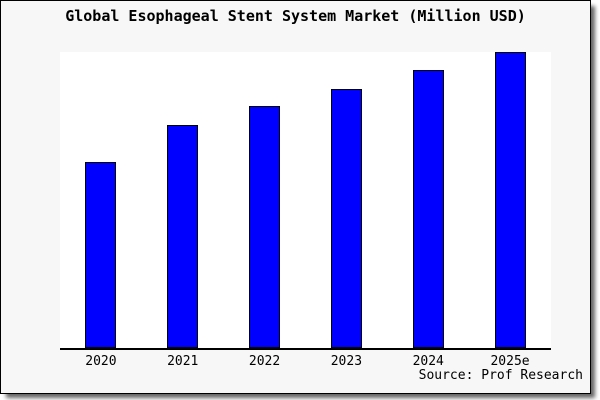 This screenshot has height=400, width=600. What do you see at coordinates (305, 361) in the screenshot?
I see `x-axis-labels: 2020 2021 2022 2023 2024 2025e` at bounding box center [305, 361].